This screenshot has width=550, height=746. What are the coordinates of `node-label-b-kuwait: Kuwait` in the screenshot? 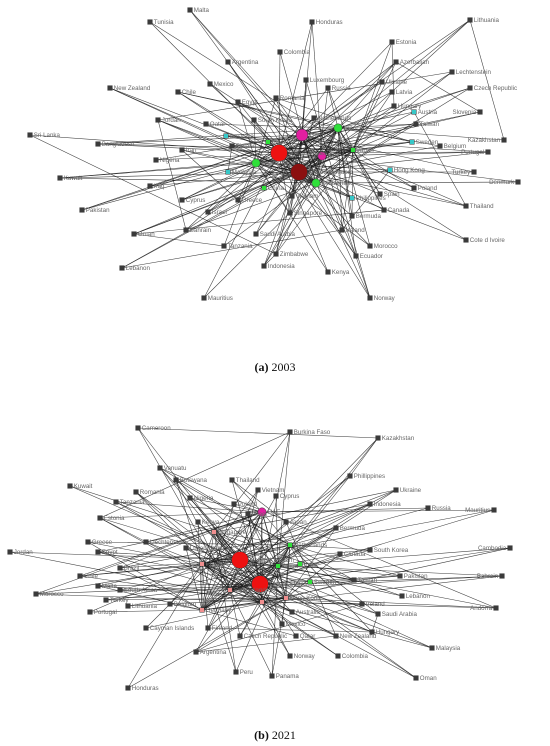 It's located at (83, 486).